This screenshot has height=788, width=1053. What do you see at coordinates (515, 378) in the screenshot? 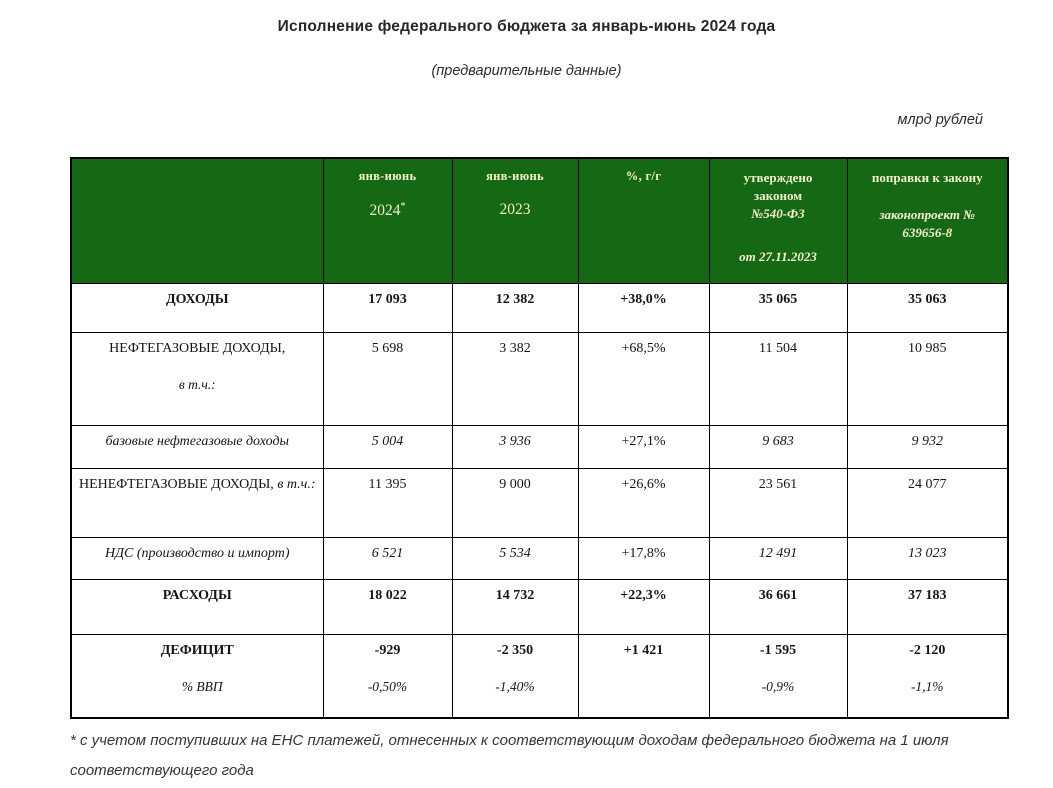
I see `cell-2023: 3 382` at bounding box center [515, 378].